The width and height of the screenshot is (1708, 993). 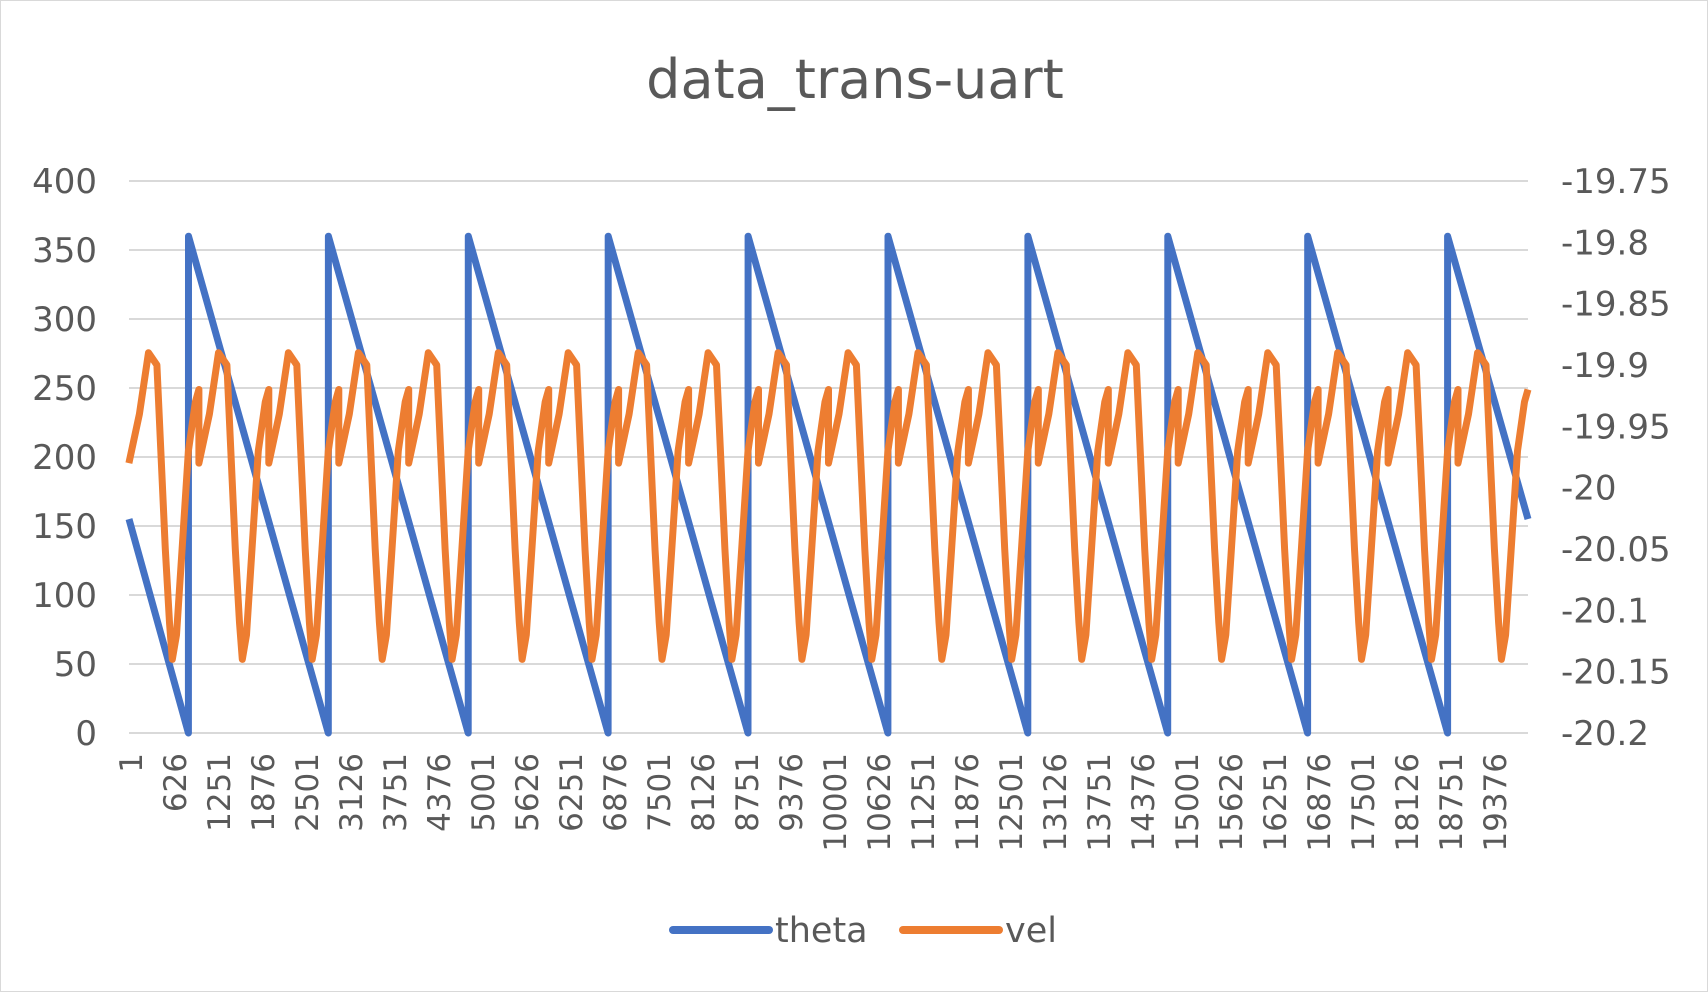 I want to click on x-axis-tick-label: 6876, so click(x=616, y=792).